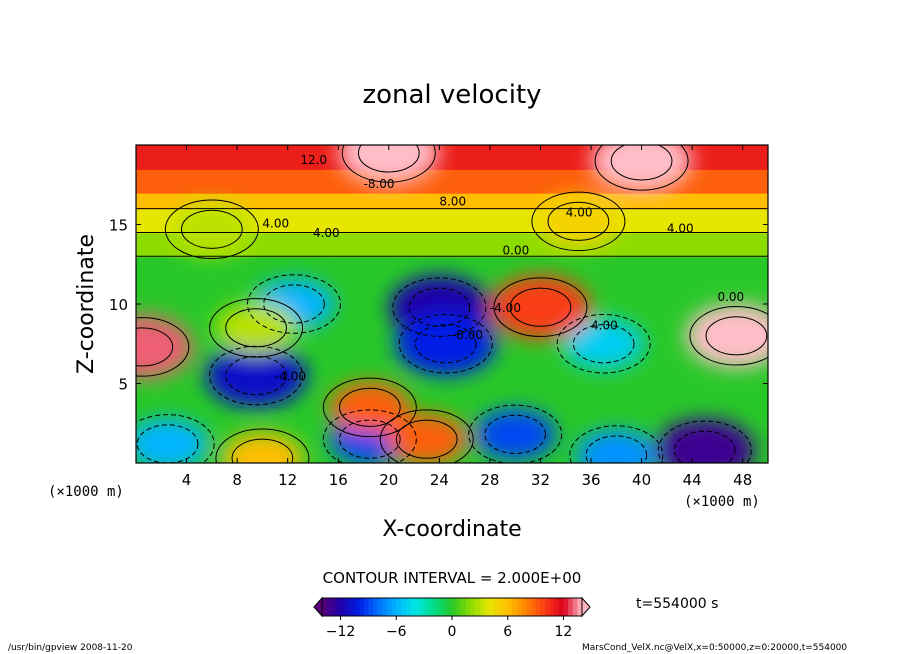  Describe the element at coordinates (396, 632) in the screenshot. I see `colorbar-tick-label: −6` at that location.